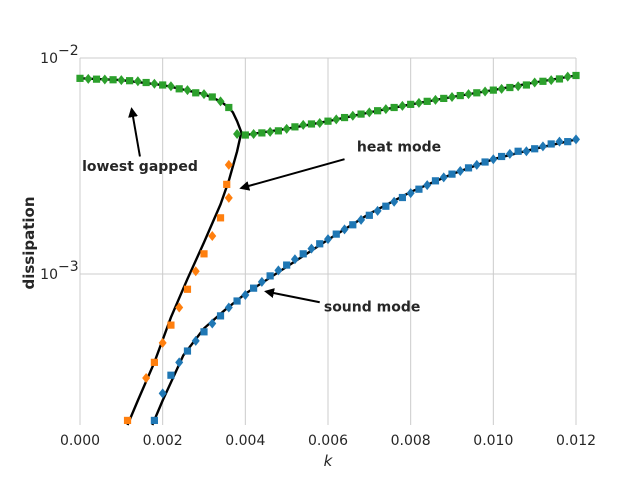  Describe the element at coordinates (245, 441) in the screenshot. I see `x-tick-label: 0.004` at that location.